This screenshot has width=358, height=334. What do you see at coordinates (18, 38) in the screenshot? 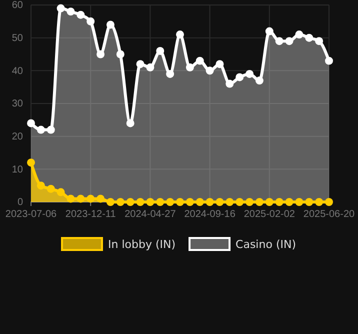
I see `y-tick-label: 50` at bounding box center [18, 38].